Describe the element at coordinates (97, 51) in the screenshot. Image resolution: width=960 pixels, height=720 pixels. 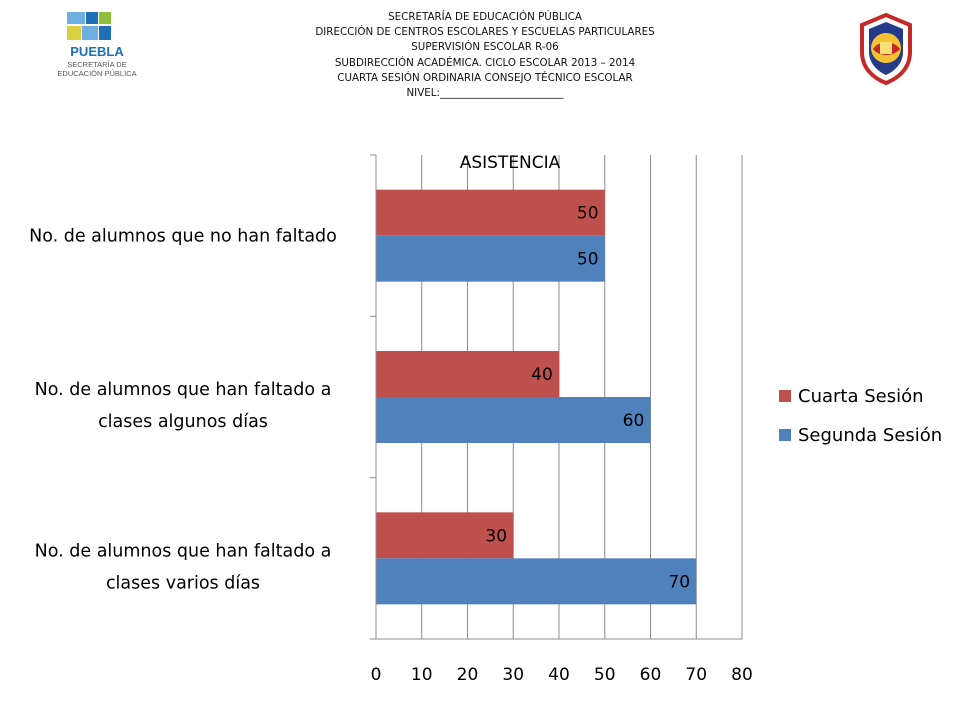
I see `logo-puebla-text: PUEBLA` at that location.